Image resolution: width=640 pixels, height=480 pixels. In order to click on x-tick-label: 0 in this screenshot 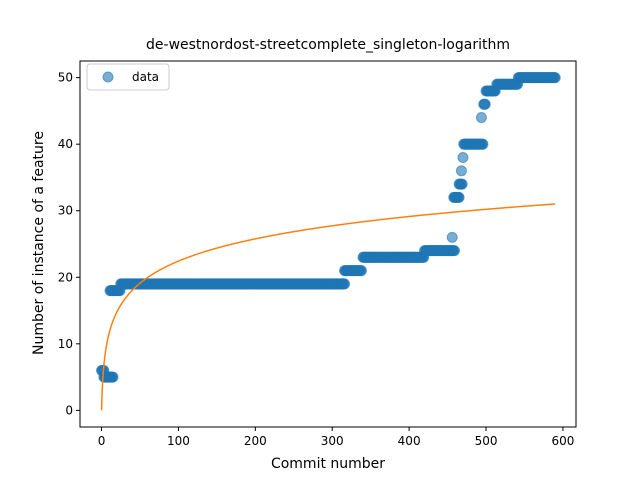, I will do `click(102, 441)`.